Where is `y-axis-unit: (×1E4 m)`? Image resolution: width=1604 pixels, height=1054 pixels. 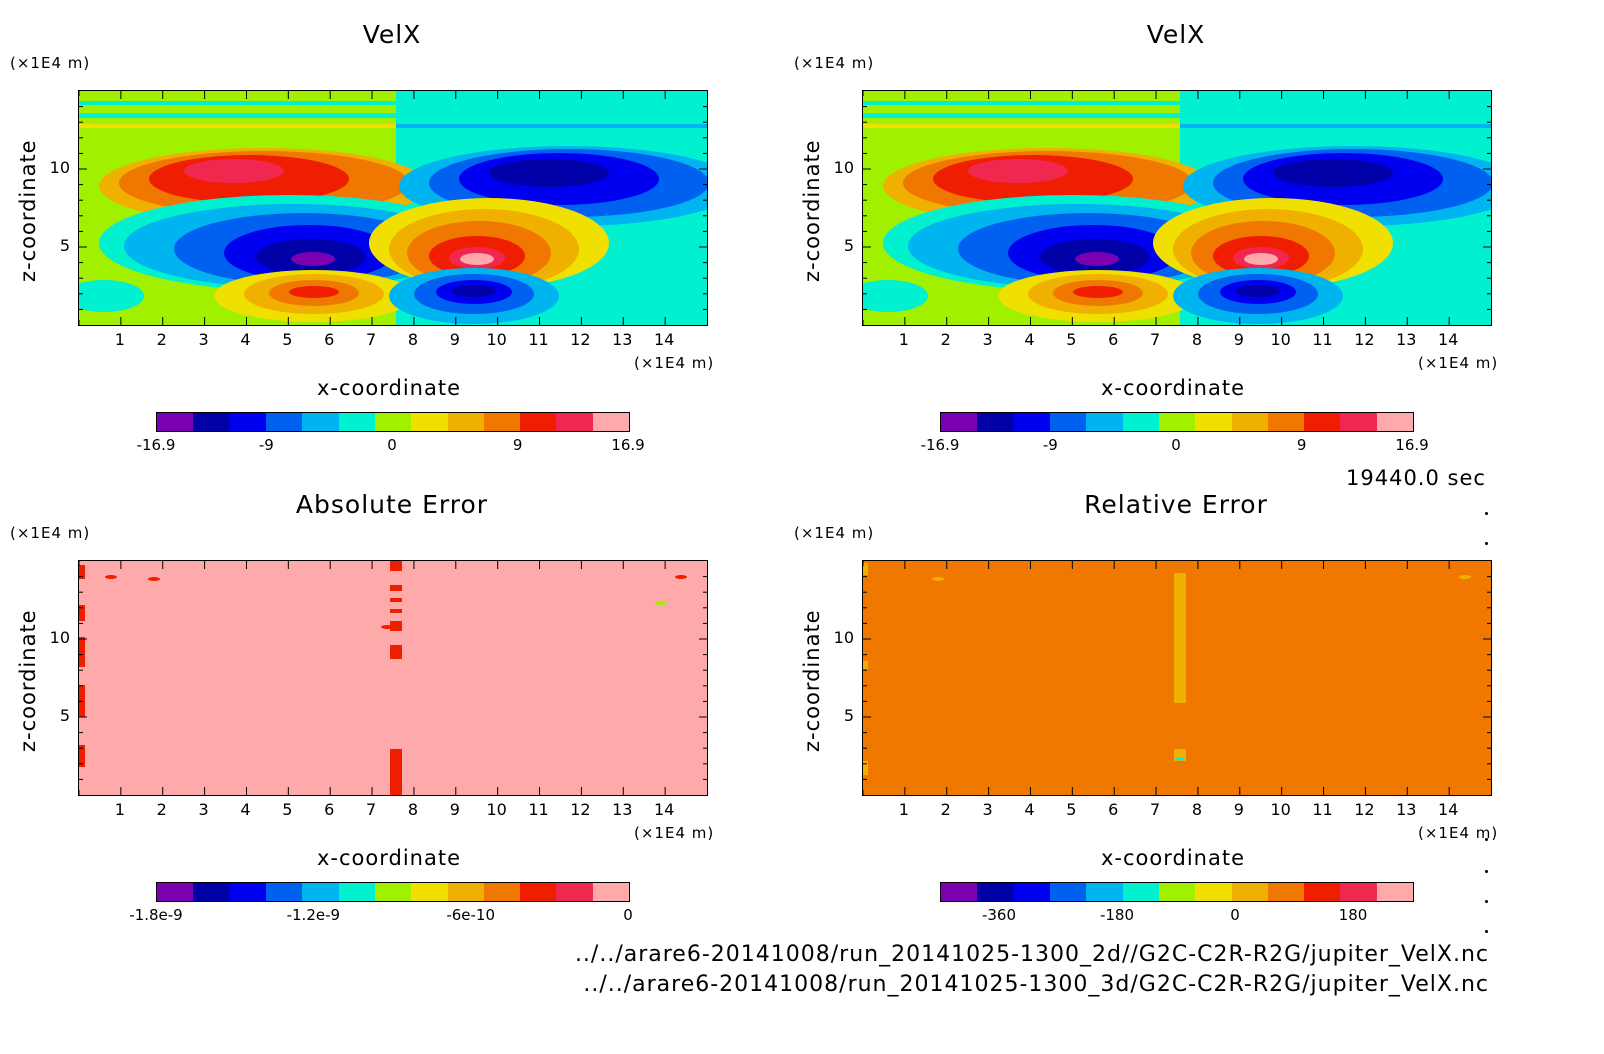
y-axis-unit: (×1E4 m) is located at coordinates (50, 533).